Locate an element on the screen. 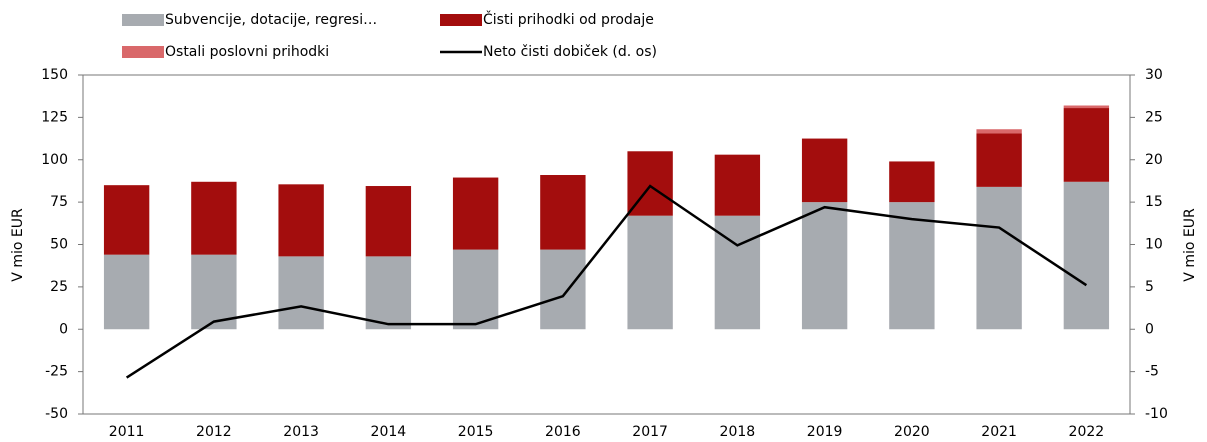 The image size is (1207, 442). x-tick-label: 2011 is located at coordinates (127, 432).